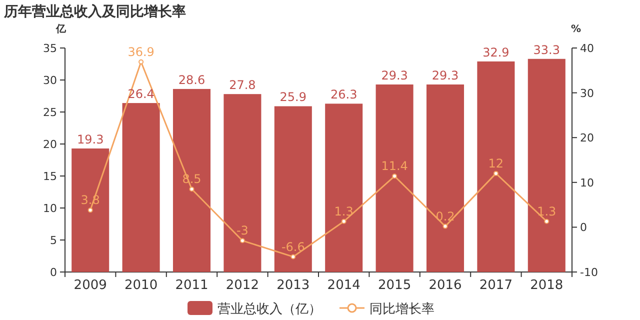 This screenshot has width=640, height=320. What do you see at coordinates (576, 29) in the screenshot?
I see `y2-axis-title: %` at bounding box center [576, 29].